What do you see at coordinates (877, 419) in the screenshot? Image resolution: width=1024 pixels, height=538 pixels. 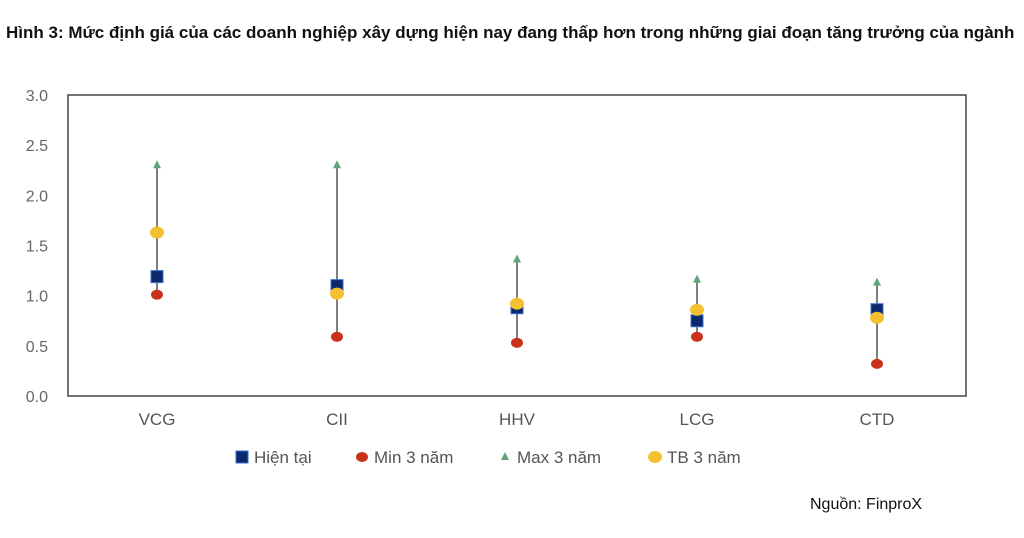 I see `x-tick-label: CTD` at bounding box center [877, 419].